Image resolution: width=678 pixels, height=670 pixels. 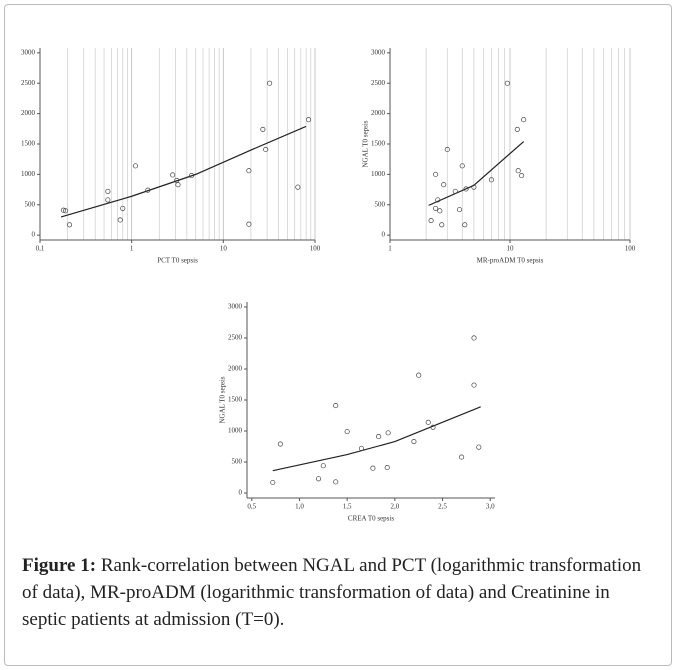 What do you see at coordinates (177, 261) in the screenshot?
I see `x-axis-label: PCT T0 sepsis` at bounding box center [177, 261].